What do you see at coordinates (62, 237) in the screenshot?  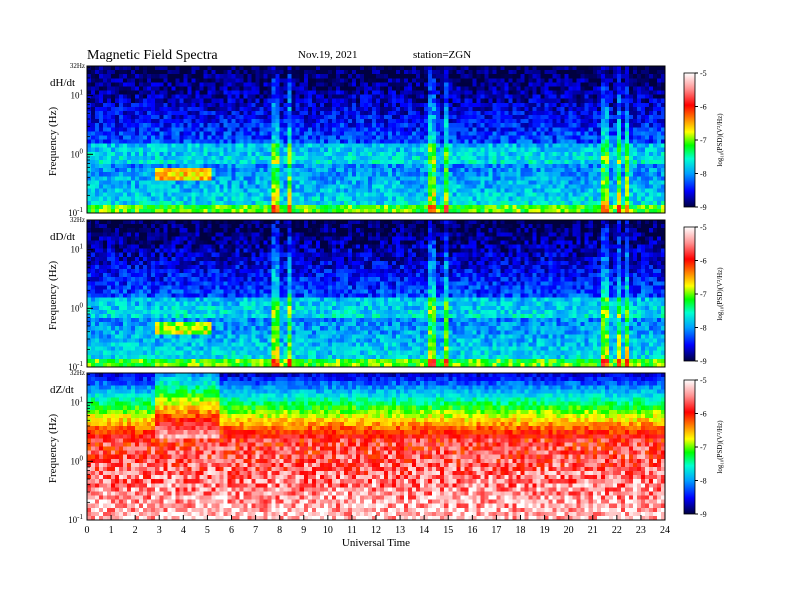 I see `panel-label: dD/dt` at bounding box center [62, 237].